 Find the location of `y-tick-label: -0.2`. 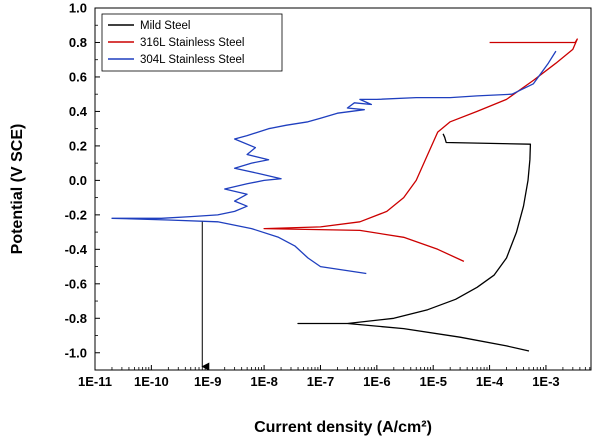

y-tick-label: -0.2 is located at coordinates (76, 214).